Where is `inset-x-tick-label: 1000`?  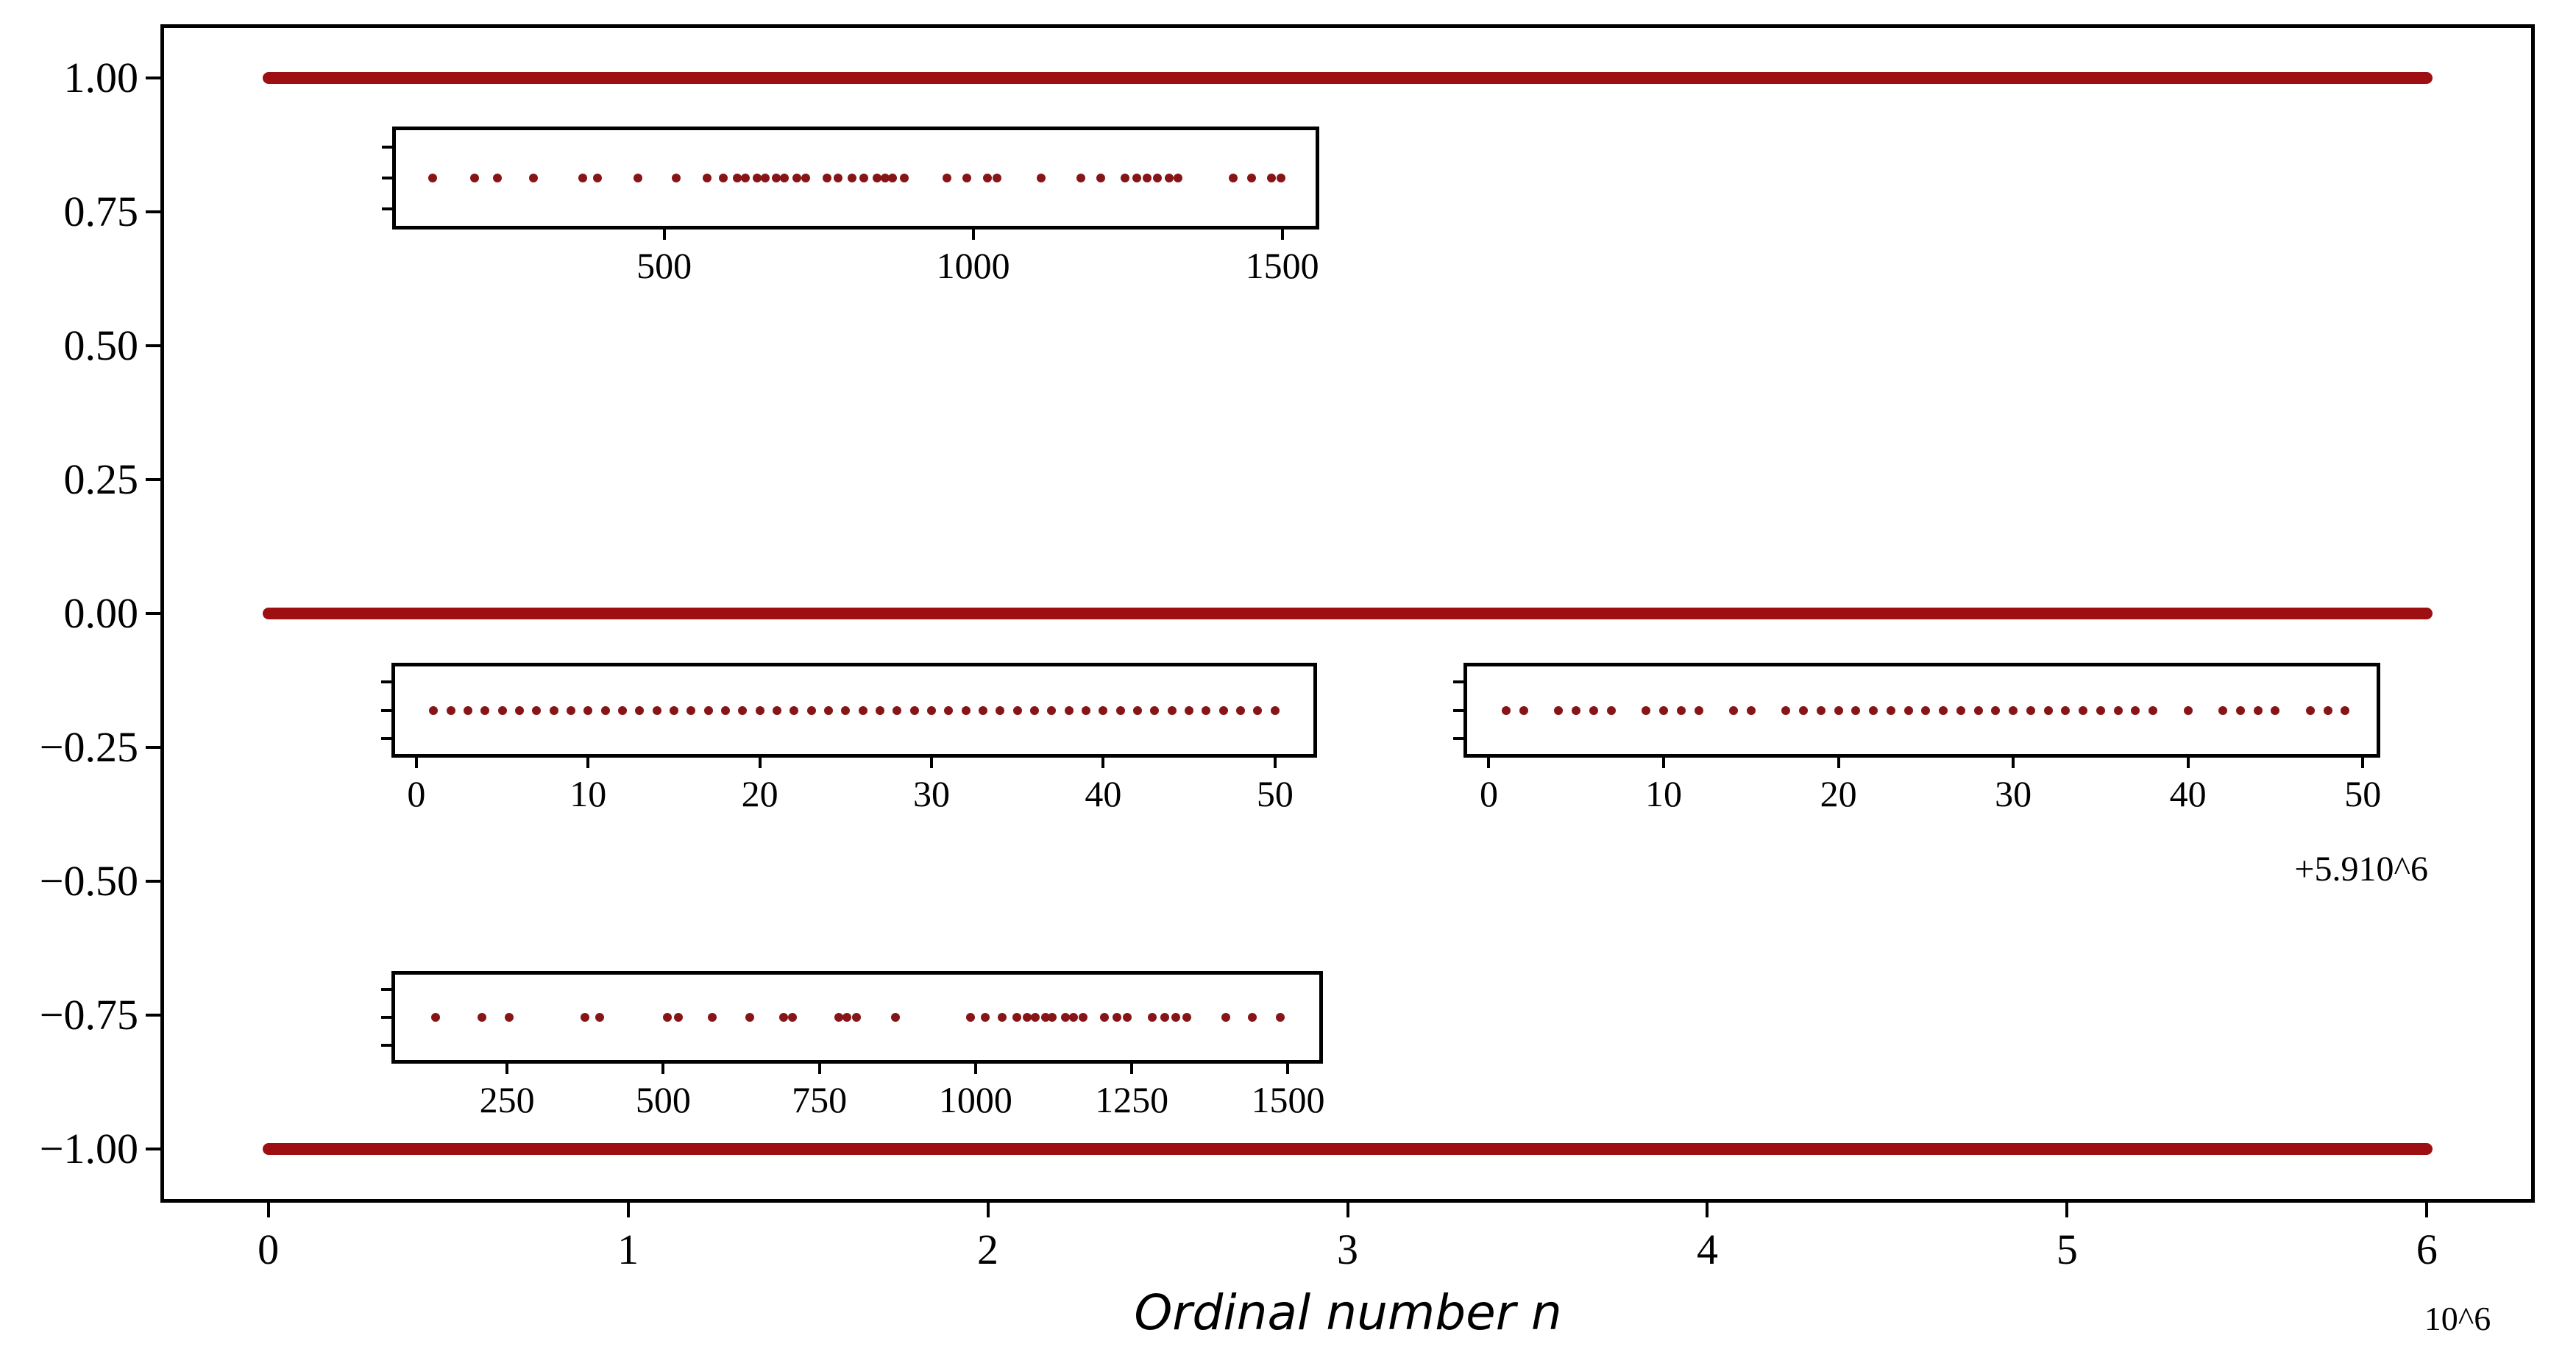
inset-x-tick-label: 1000 is located at coordinates (973, 265).